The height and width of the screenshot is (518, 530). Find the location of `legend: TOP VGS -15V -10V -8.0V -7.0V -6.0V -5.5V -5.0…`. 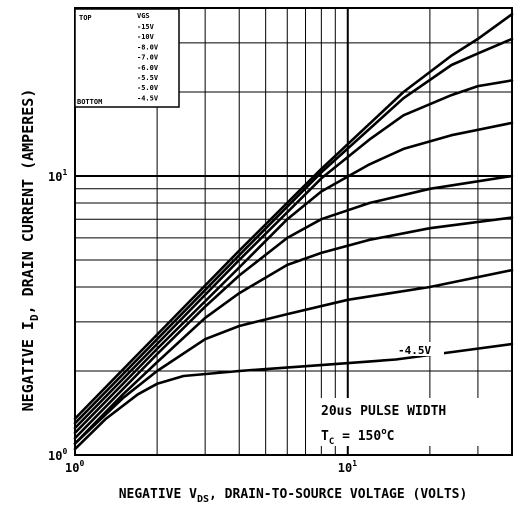

legend: TOP VGS -15V -10V -8.0V -7.0V -6.0V -5.5V -5.0… is located at coordinates (127, 58).